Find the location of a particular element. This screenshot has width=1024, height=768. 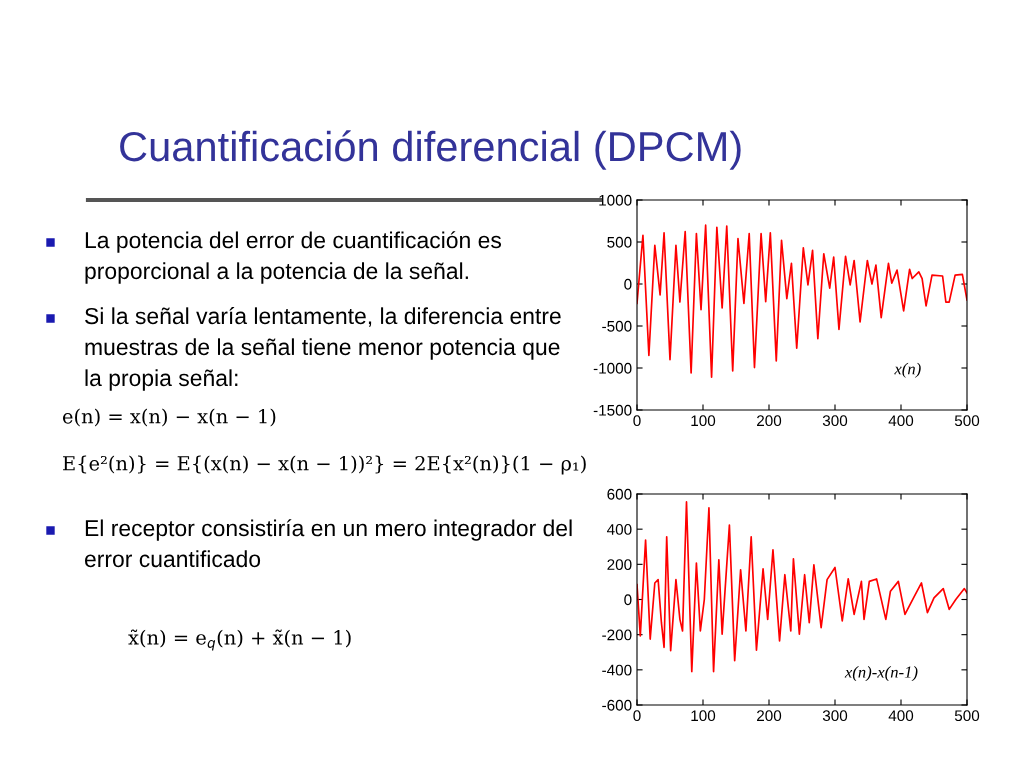

y-tick-label: 500 is located at coordinates (619, 242).